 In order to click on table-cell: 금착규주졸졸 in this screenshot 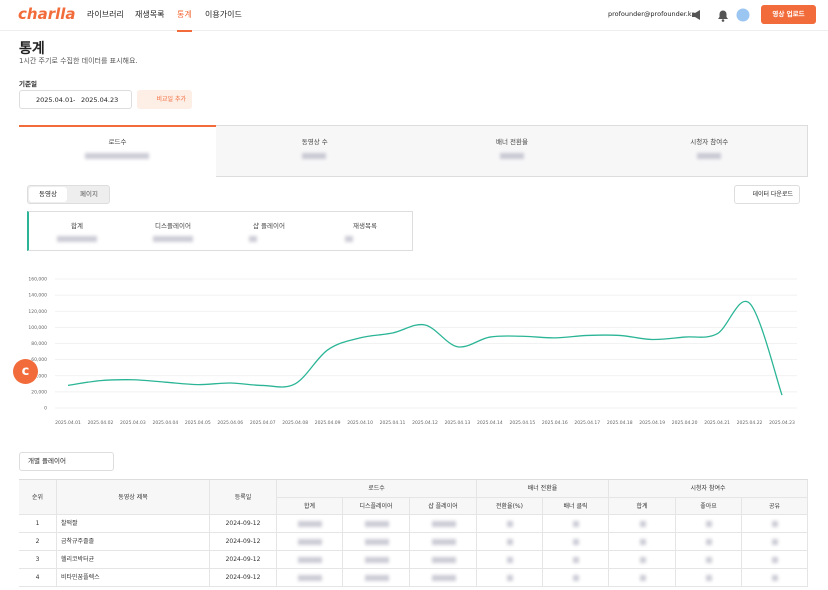, I will do `click(133, 542)`.